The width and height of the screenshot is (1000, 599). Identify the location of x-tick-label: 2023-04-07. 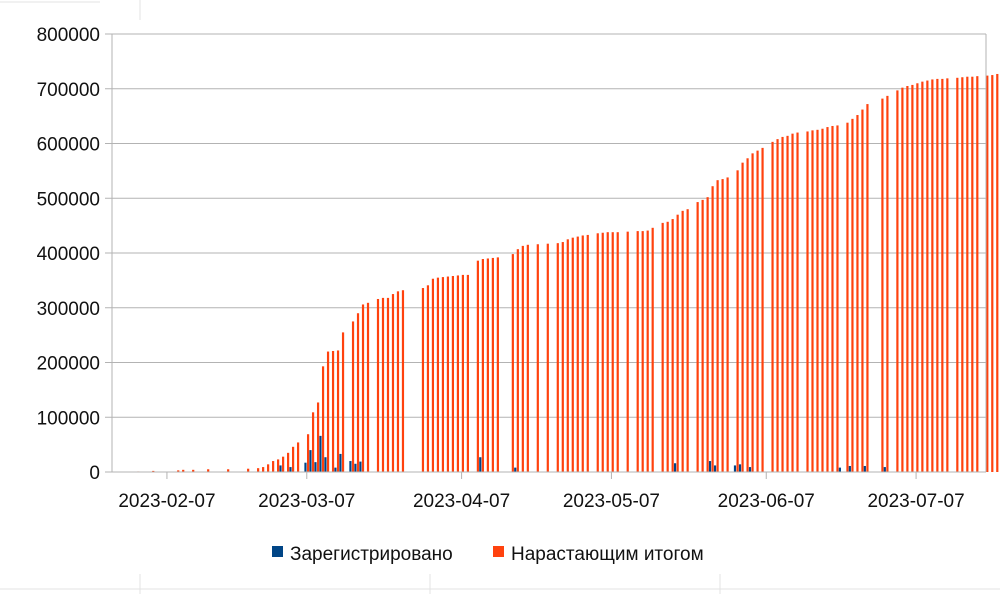
(461, 501).